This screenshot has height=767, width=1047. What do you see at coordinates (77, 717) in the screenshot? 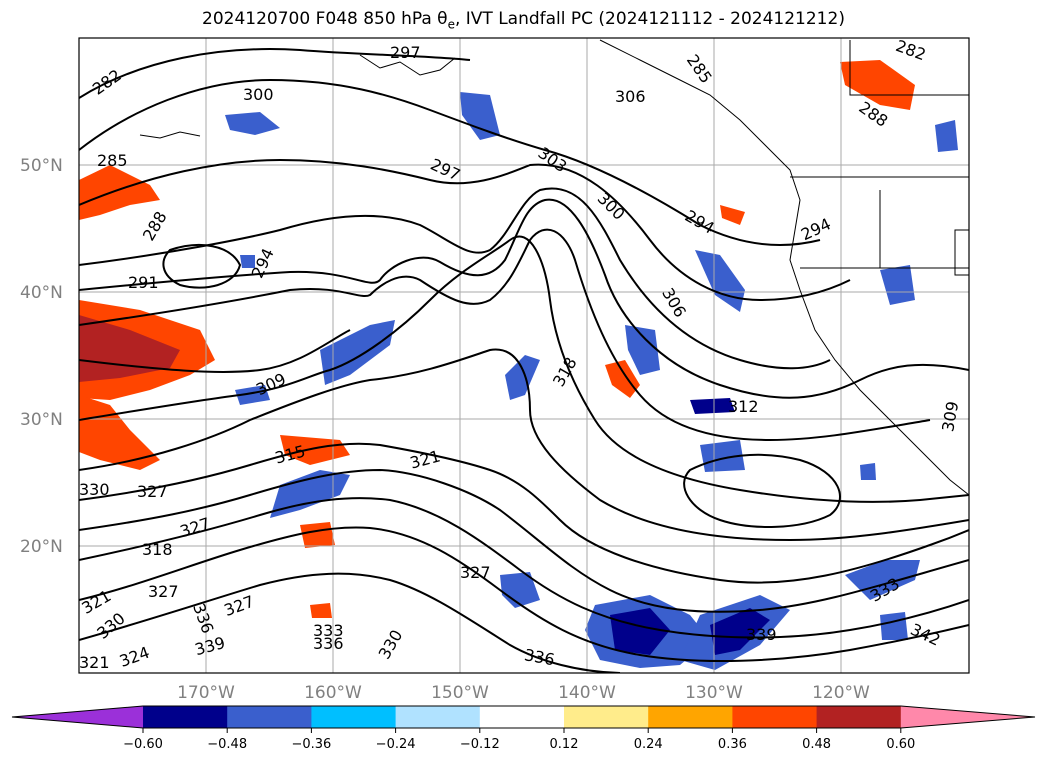
I see `colorbar-extend-low` at bounding box center [77, 717].